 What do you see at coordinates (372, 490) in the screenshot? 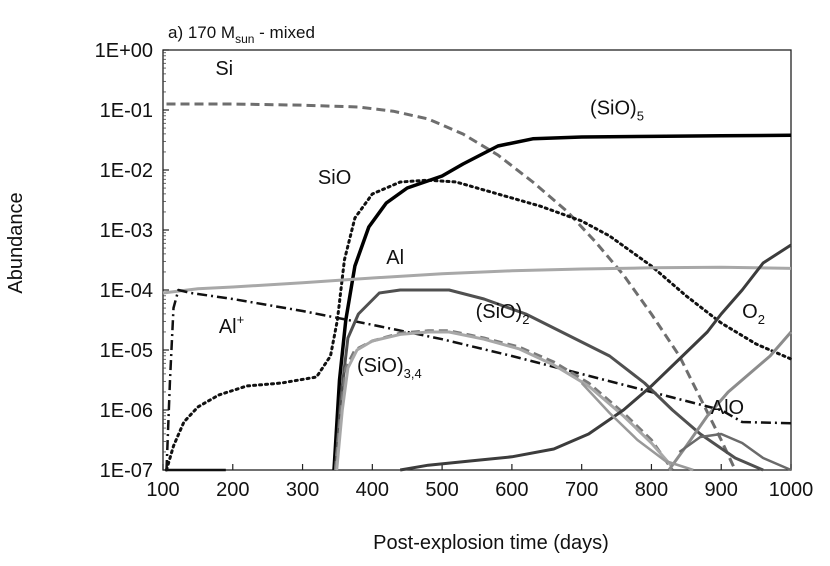
I see `x-tick-label: 400` at bounding box center [372, 490].